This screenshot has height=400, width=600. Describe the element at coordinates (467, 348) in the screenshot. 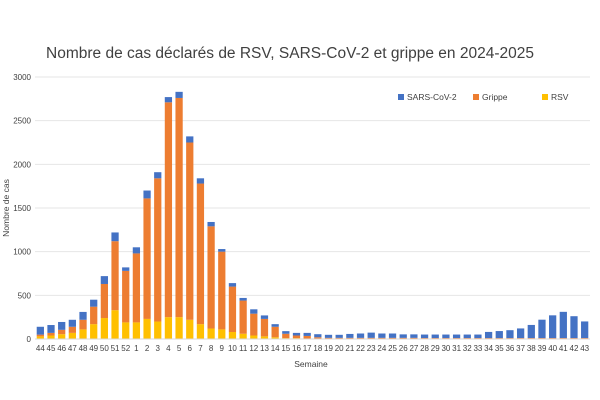

I see `x-tick-label: 32` at that location.